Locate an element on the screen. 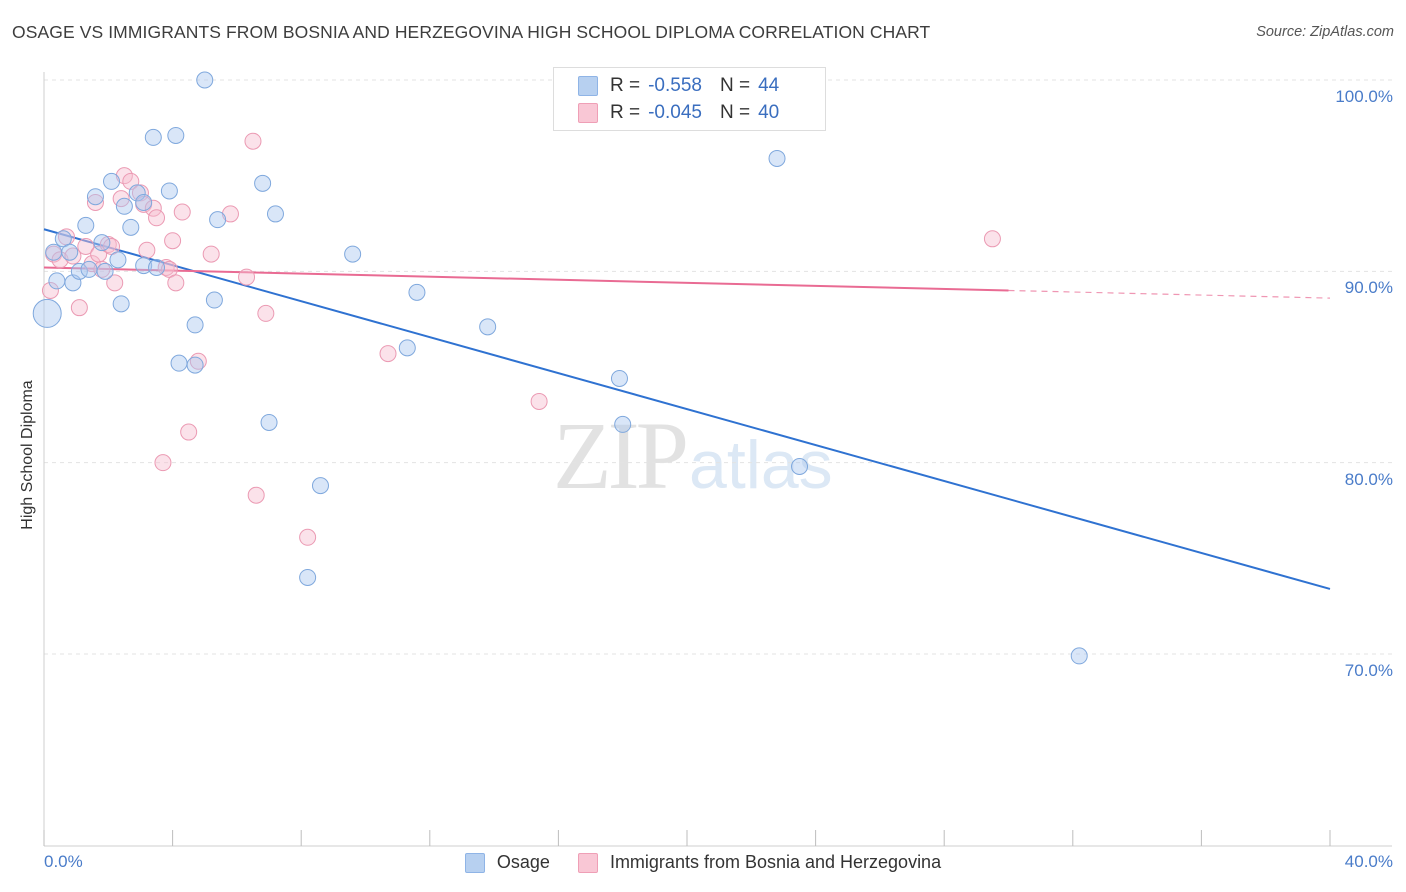 This screenshot has width=1406, height=892. legend-item-osage: Osage is located at coordinates (507, 862).